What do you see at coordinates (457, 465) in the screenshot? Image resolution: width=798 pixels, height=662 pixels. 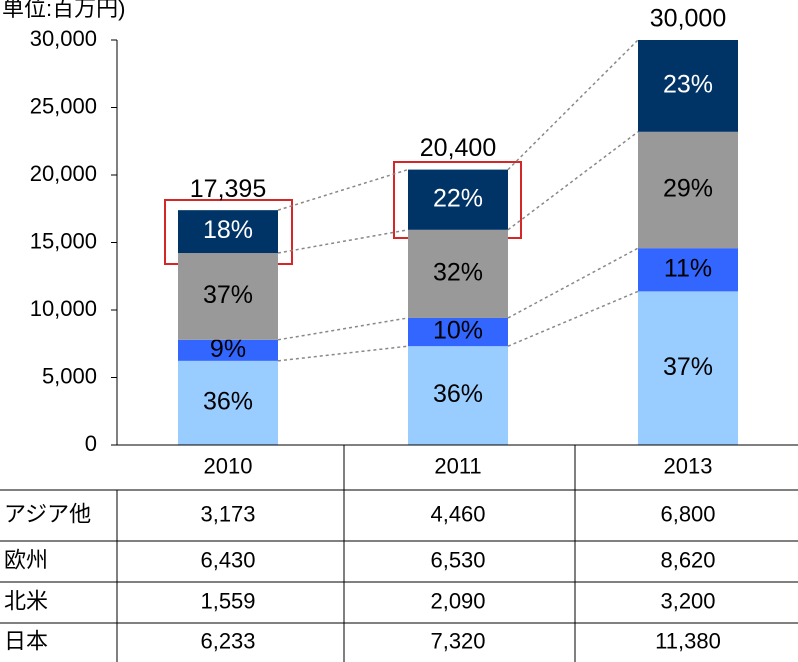 I see `x-tick-label: 2011` at bounding box center [457, 465].